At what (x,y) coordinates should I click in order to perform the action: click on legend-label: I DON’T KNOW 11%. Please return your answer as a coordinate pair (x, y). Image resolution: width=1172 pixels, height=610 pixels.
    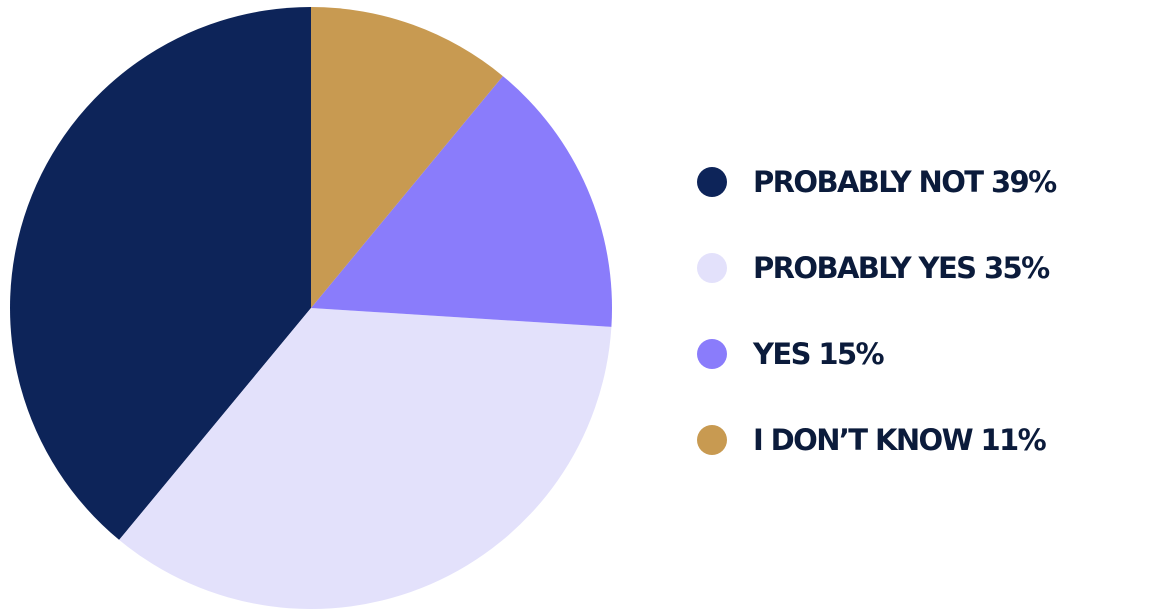
    Looking at the image, I should click on (900, 440).